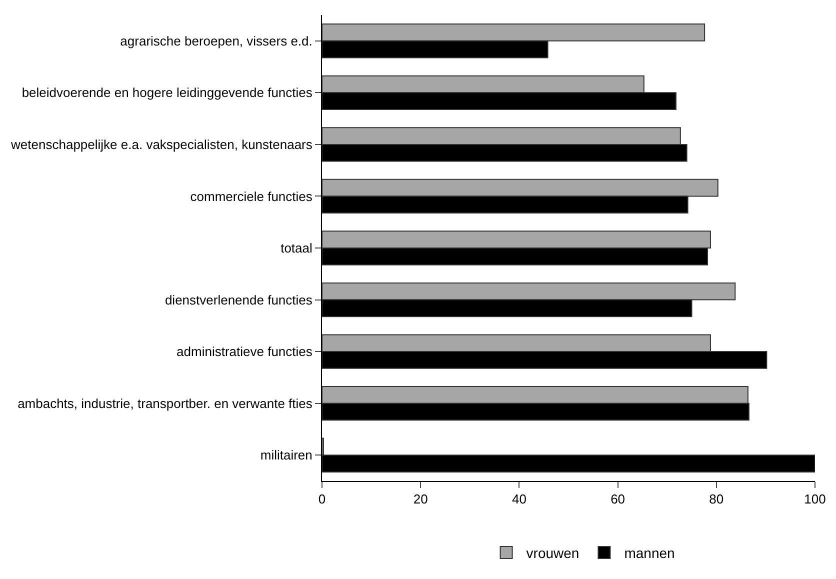  I want to click on y-tick-label: beleidvoerende en hogere leidinggevende functies, so click(167, 92).